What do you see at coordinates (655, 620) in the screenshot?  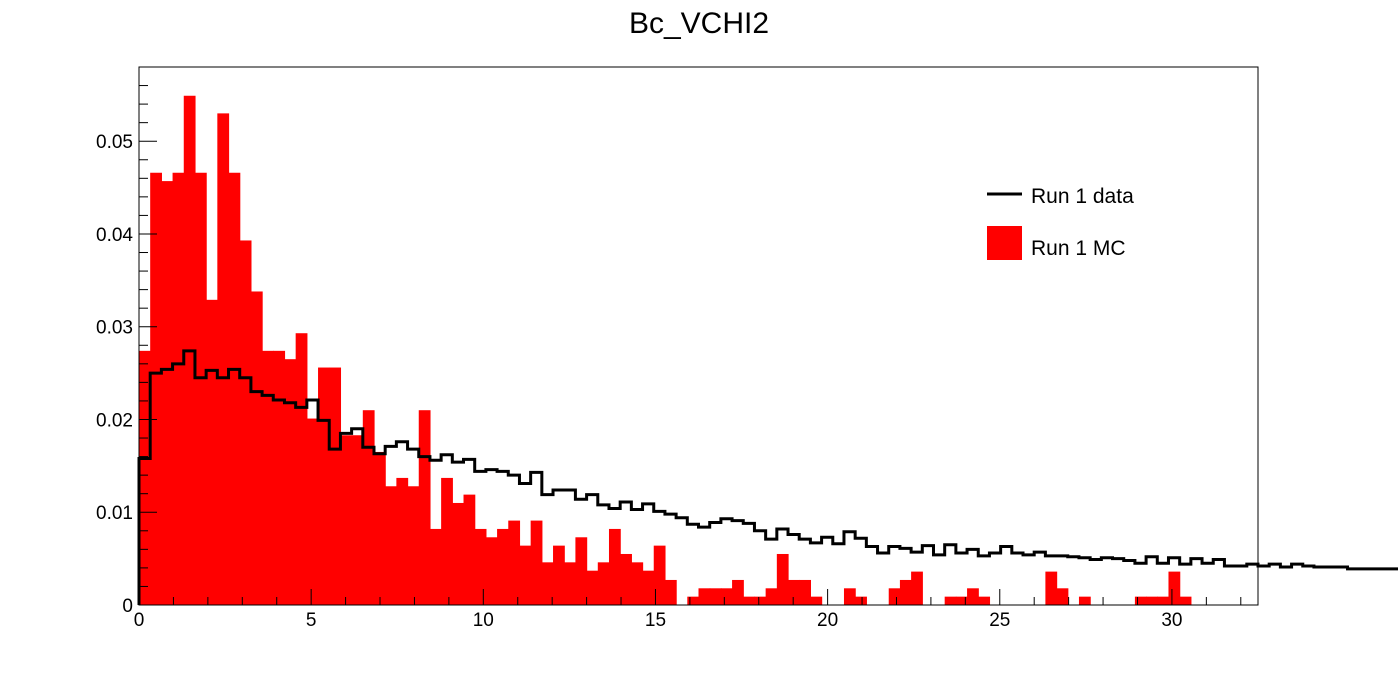 I see `x-tick-label: 15` at bounding box center [655, 620].